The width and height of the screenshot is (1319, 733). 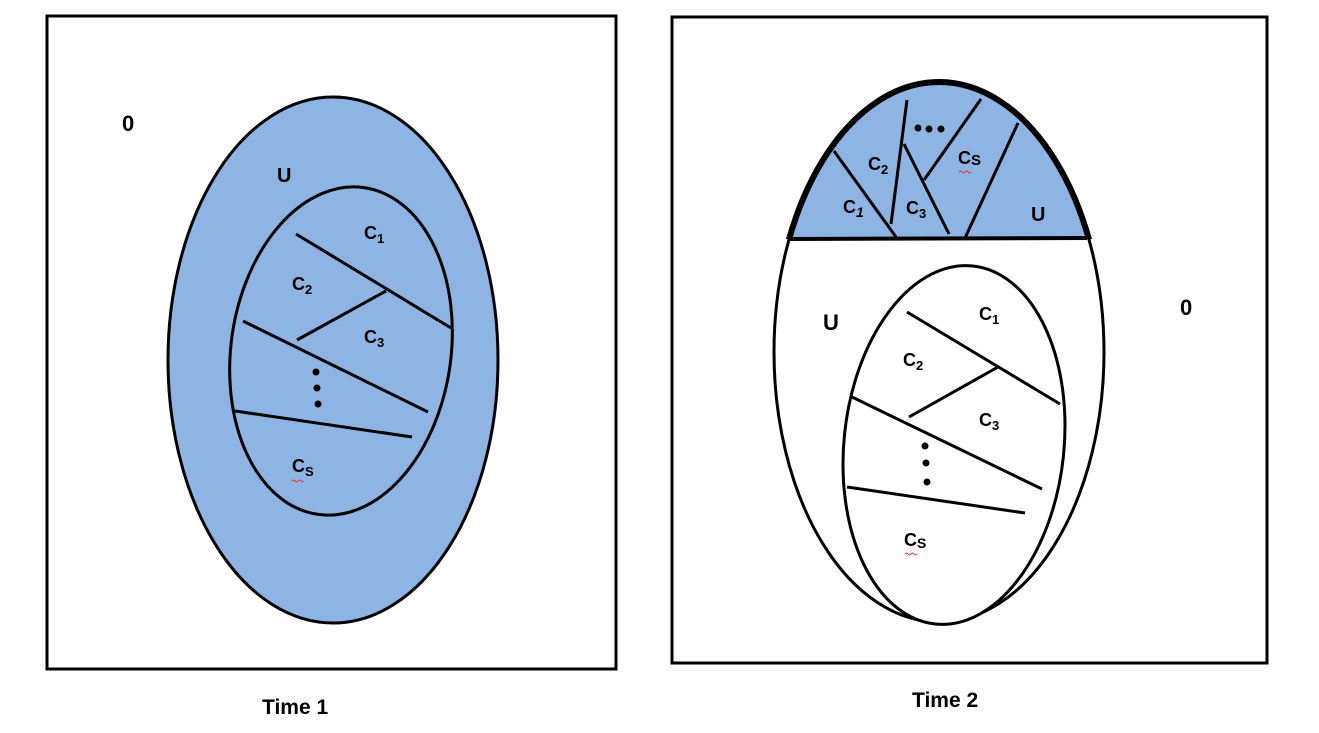 I want to click on cap-label-cs: CS, so click(x=969, y=158).